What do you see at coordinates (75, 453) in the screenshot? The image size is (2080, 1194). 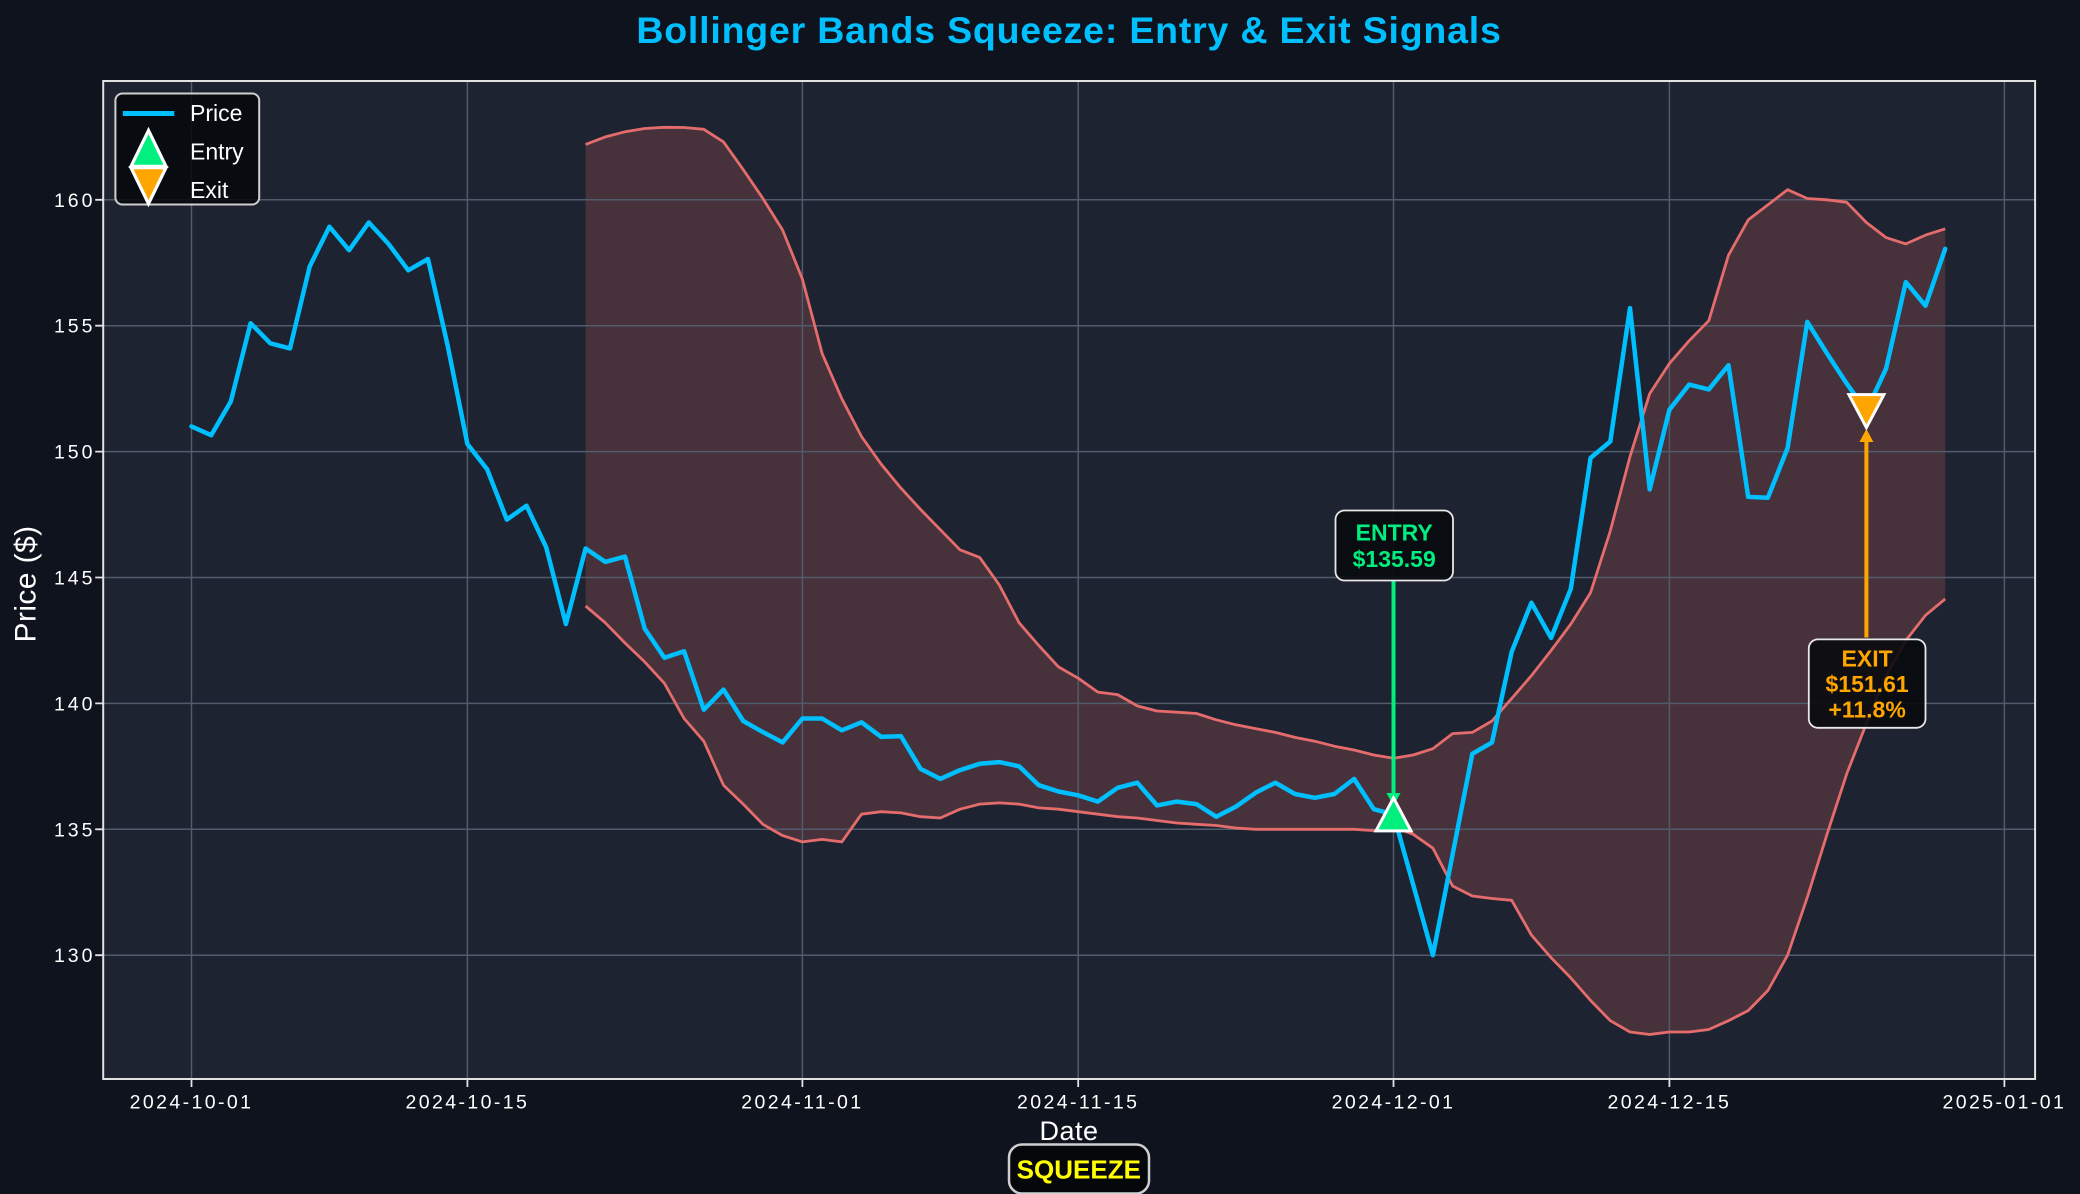 I see `svg-text: 150` at bounding box center [75, 453].